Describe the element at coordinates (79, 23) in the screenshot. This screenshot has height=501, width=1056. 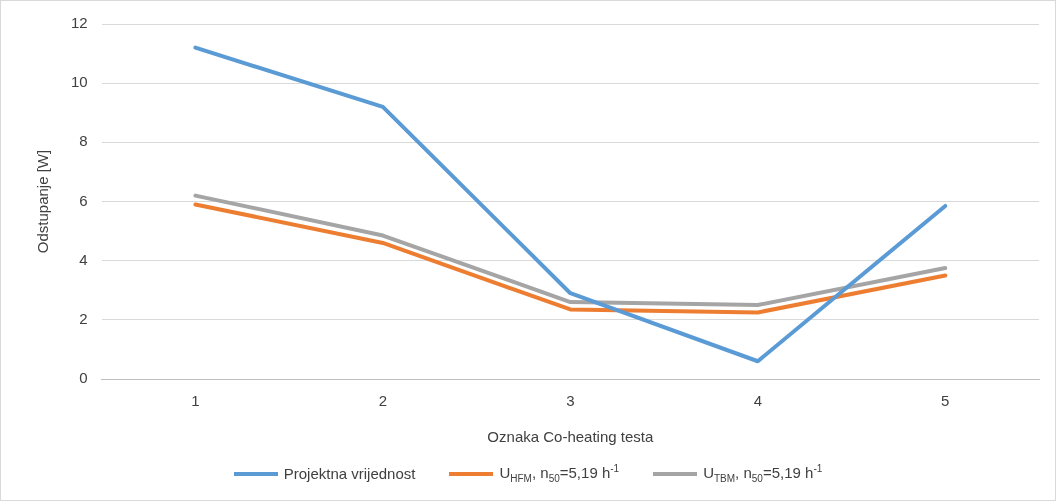
I see `y-tick-label: 12` at that location.